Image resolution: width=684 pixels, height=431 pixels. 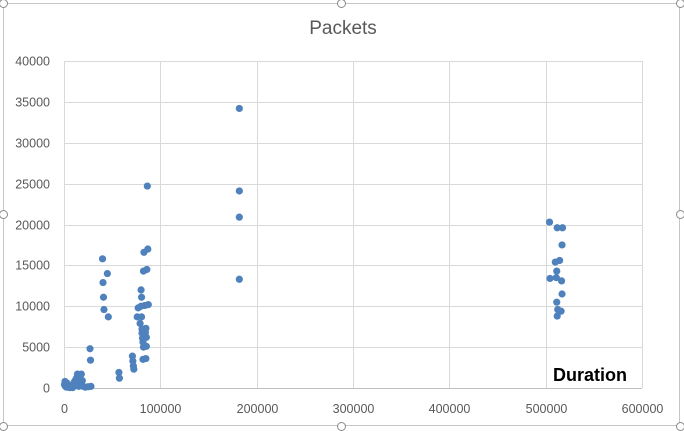 I want to click on x-tick-label: 100000, so click(x=161, y=409).